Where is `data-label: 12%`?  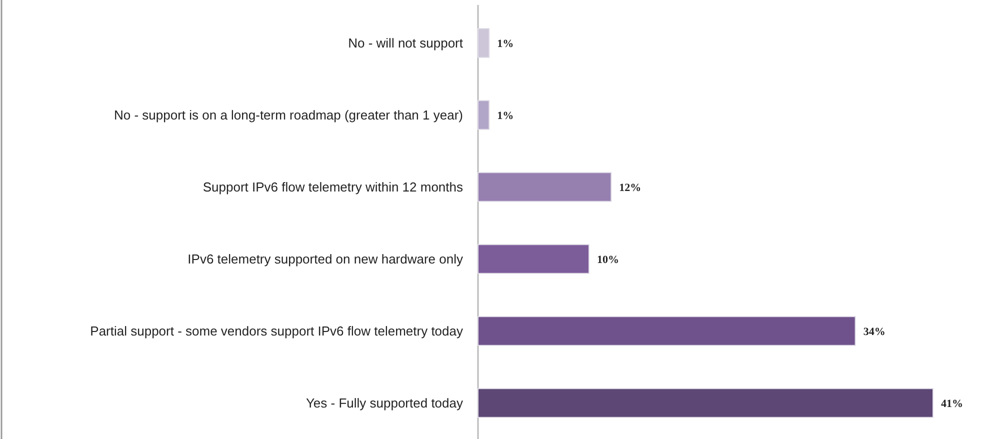 data-label: 12% is located at coordinates (630, 188).